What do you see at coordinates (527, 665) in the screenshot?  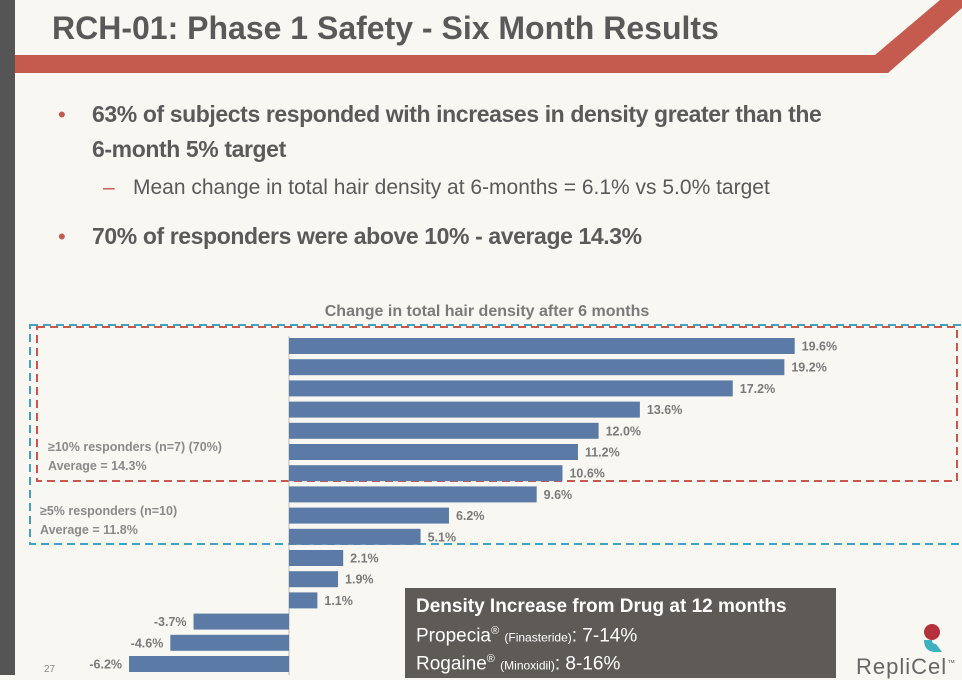 I see `generic-name: (Minoxidil)` at bounding box center [527, 665].